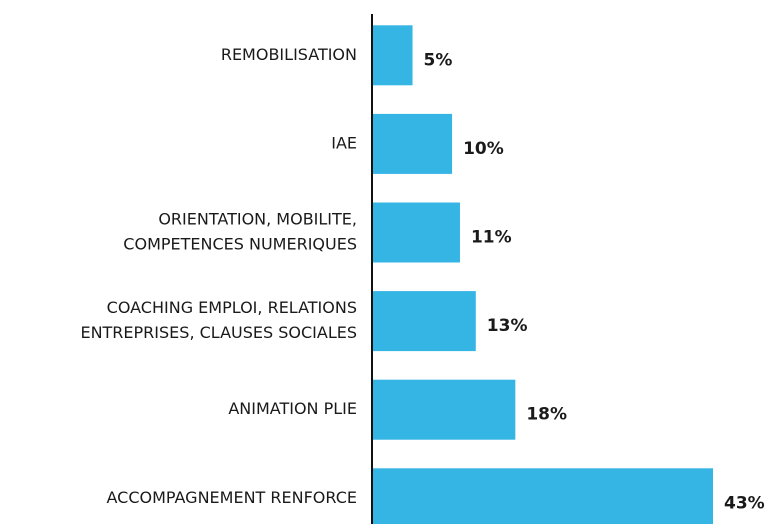  I want to click on value-label: 5%, so click(438, 60).